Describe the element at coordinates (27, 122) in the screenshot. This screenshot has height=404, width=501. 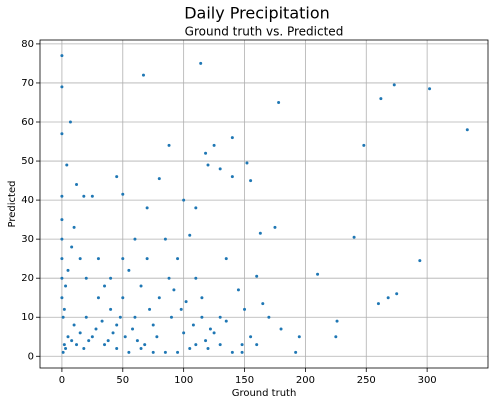
I see `y-tick-label: 60` at that location.